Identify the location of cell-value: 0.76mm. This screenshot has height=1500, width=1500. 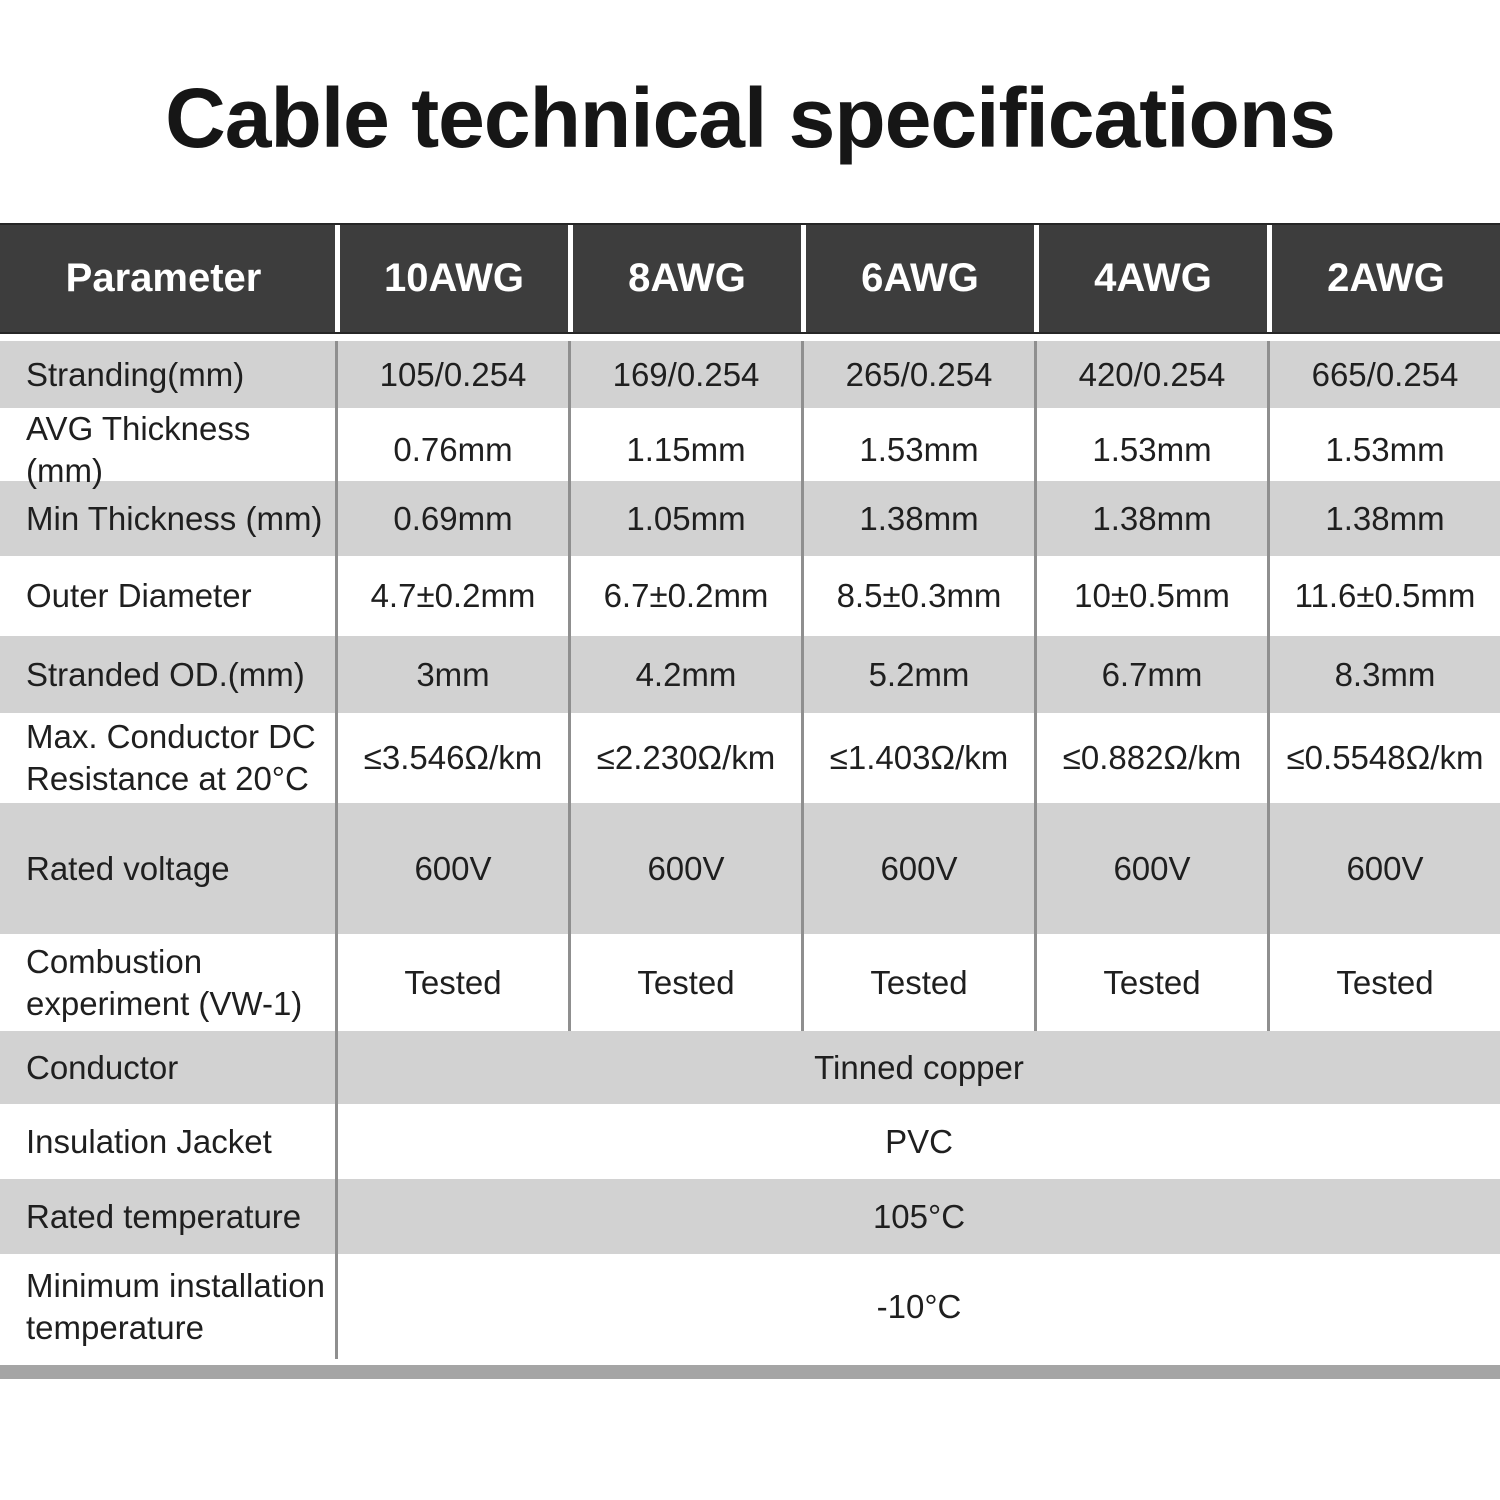
(451, 450).